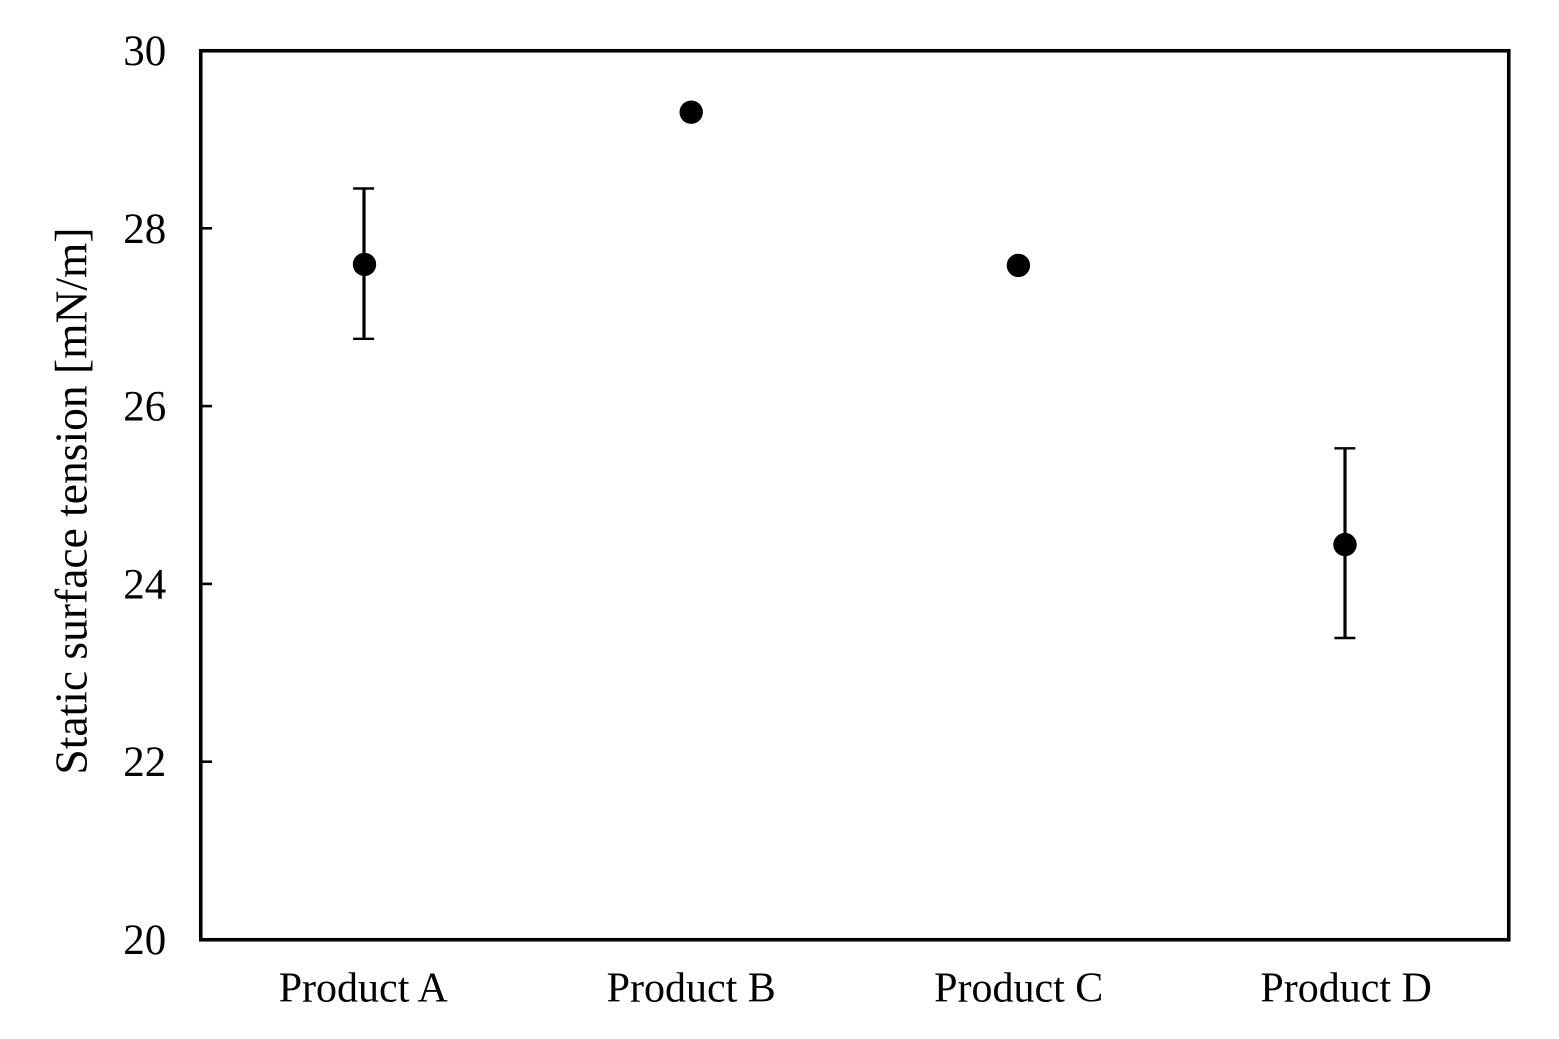 This screenshot has width=1559, height=1039. What do you see at coordinates (364, 988) in the screenshot?
I see `svg-text: Product A` at bounding box center [364, 988].